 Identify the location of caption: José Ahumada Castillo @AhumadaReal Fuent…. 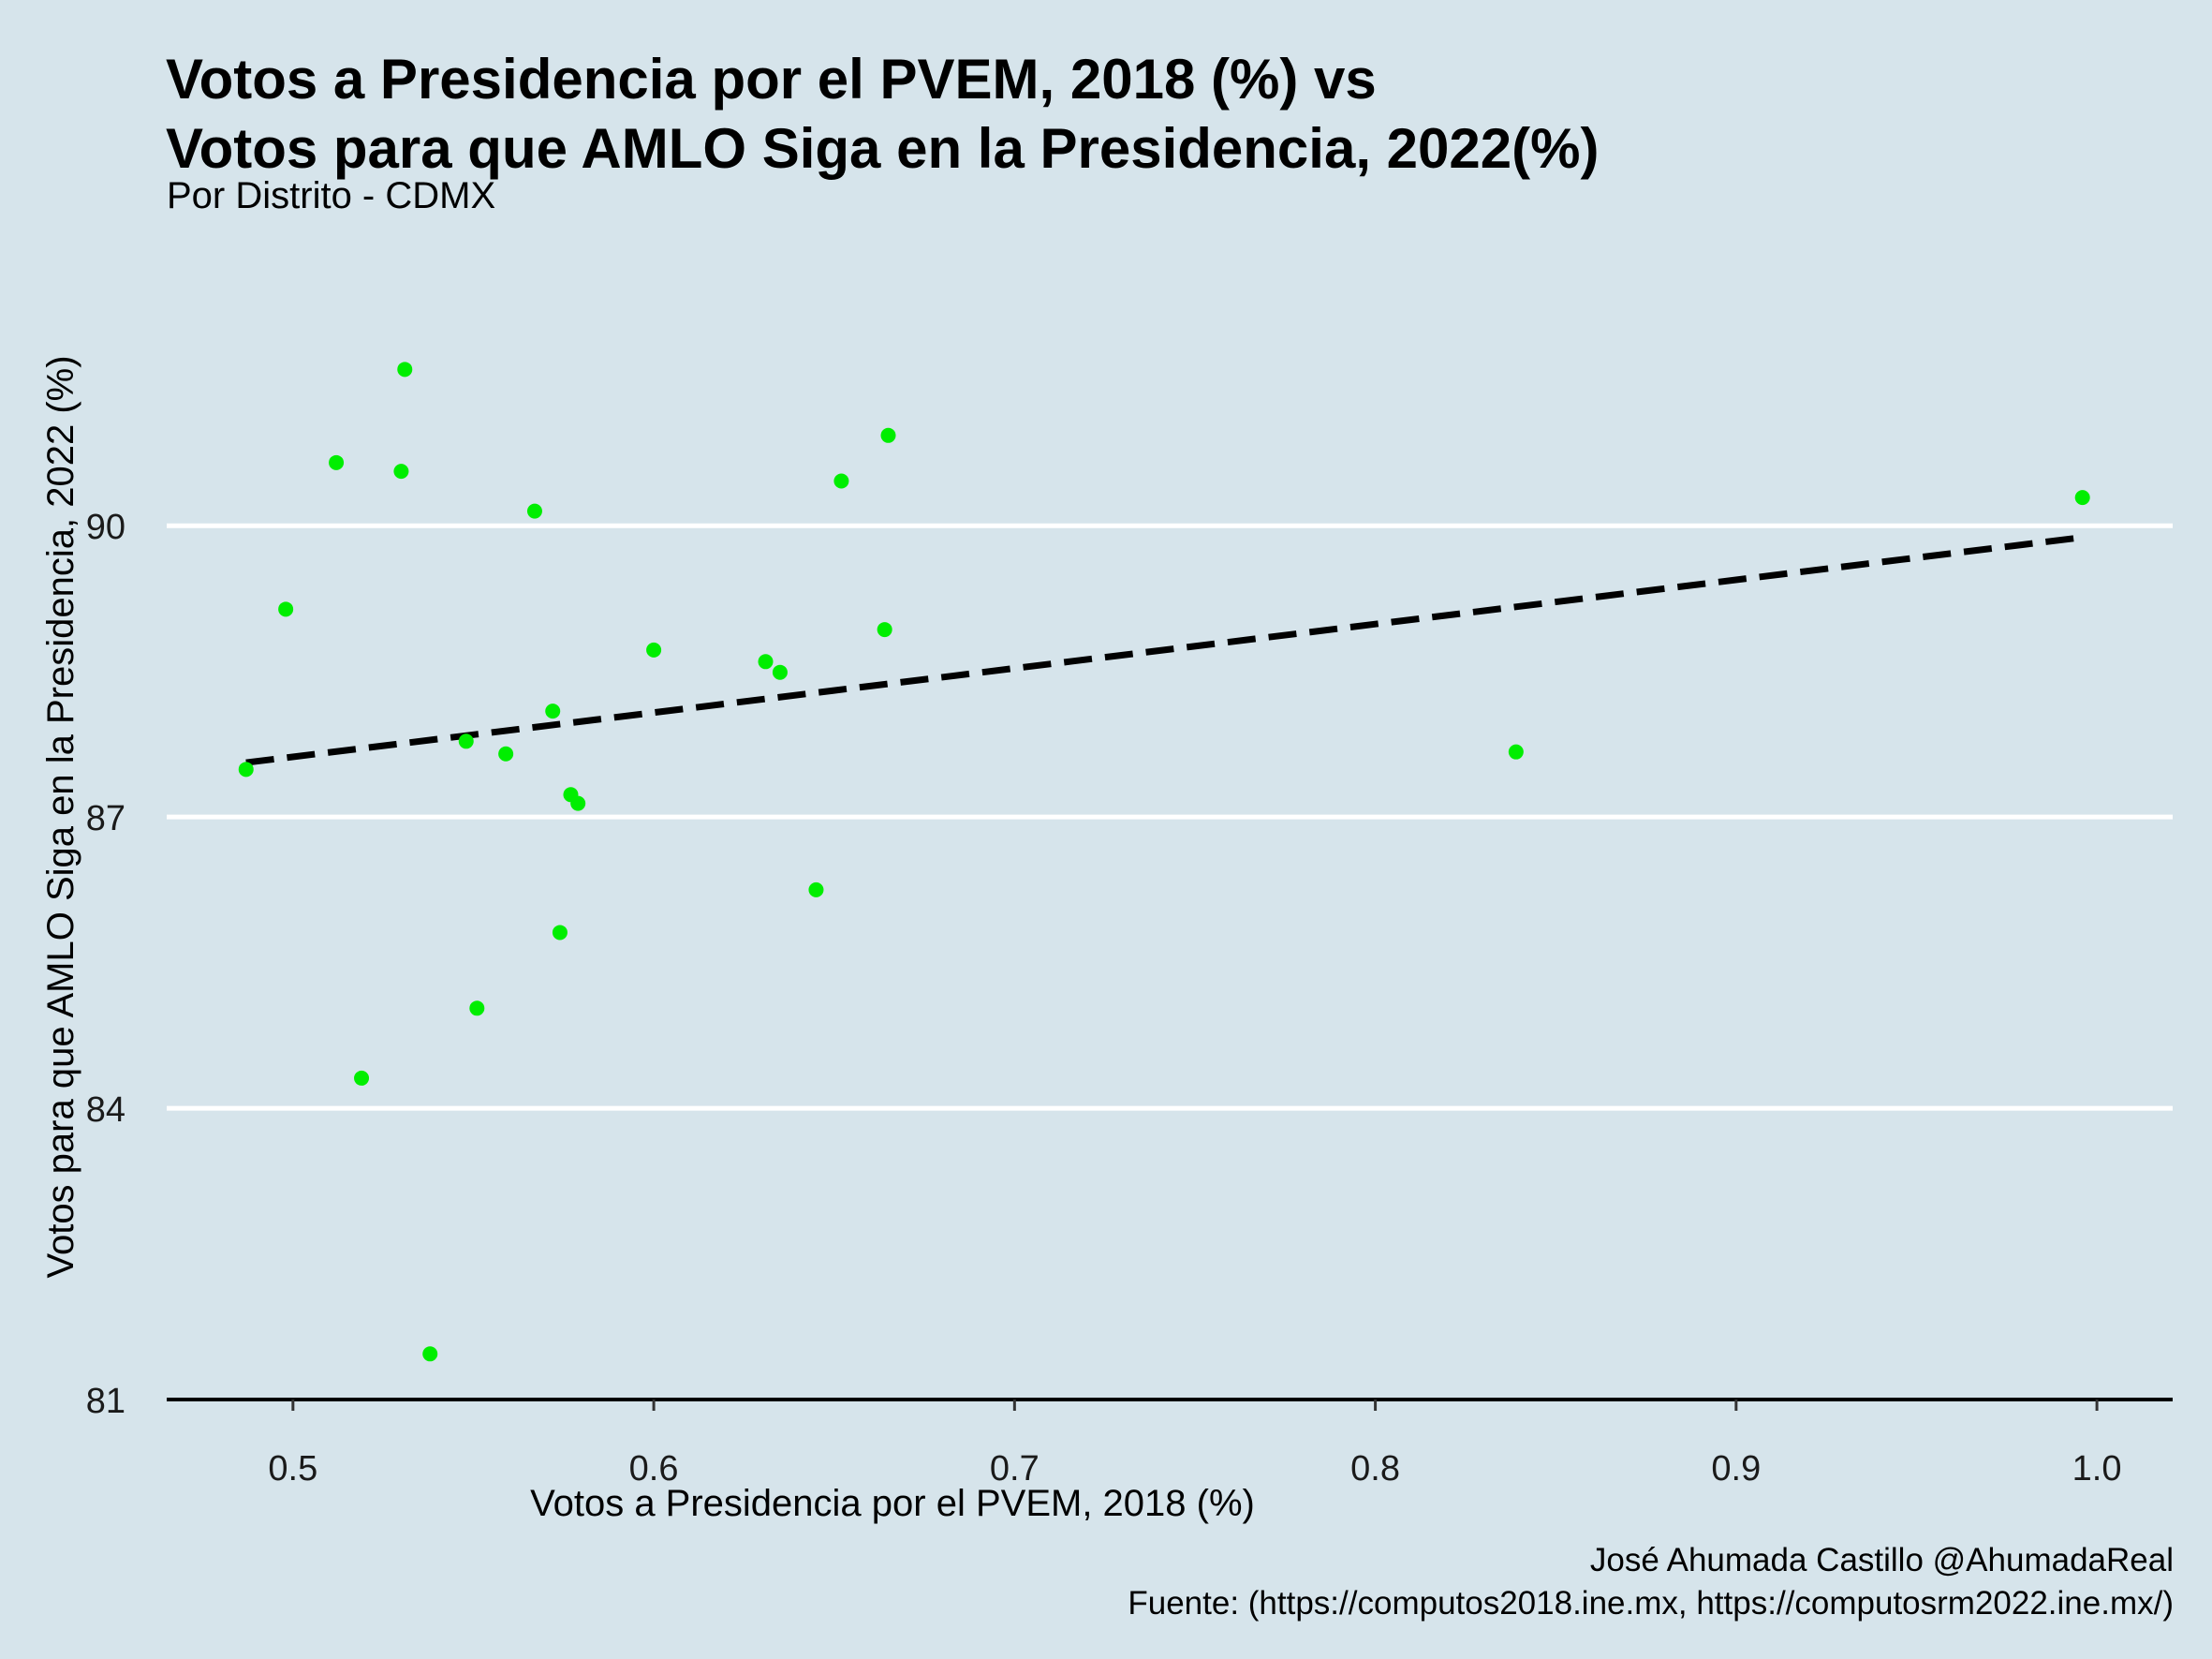
(1651, 1582).